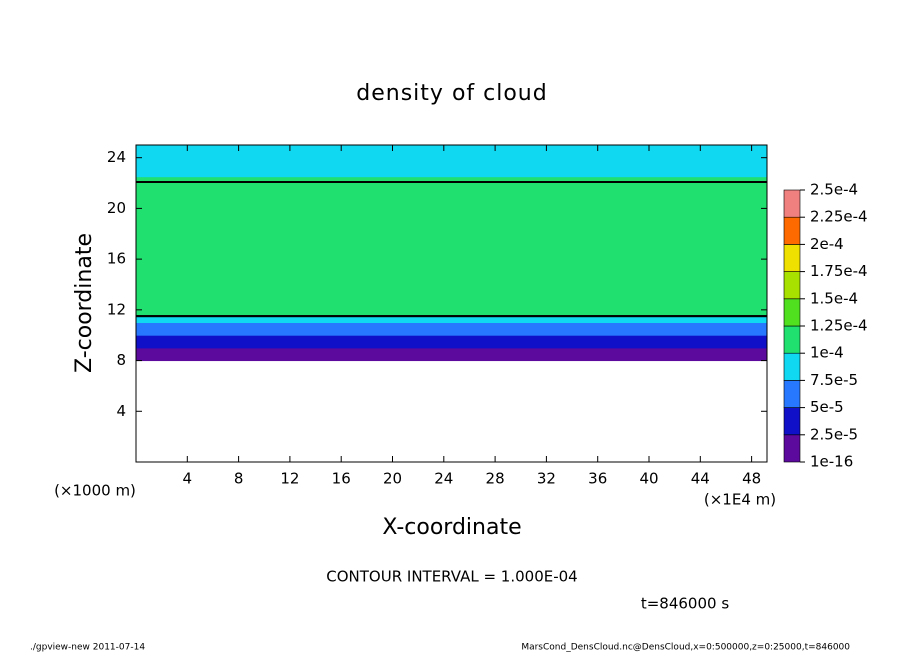  Describe the element at coordinates (648, 479) in the screenshot. I see `x-tick-label: 40` at that location.